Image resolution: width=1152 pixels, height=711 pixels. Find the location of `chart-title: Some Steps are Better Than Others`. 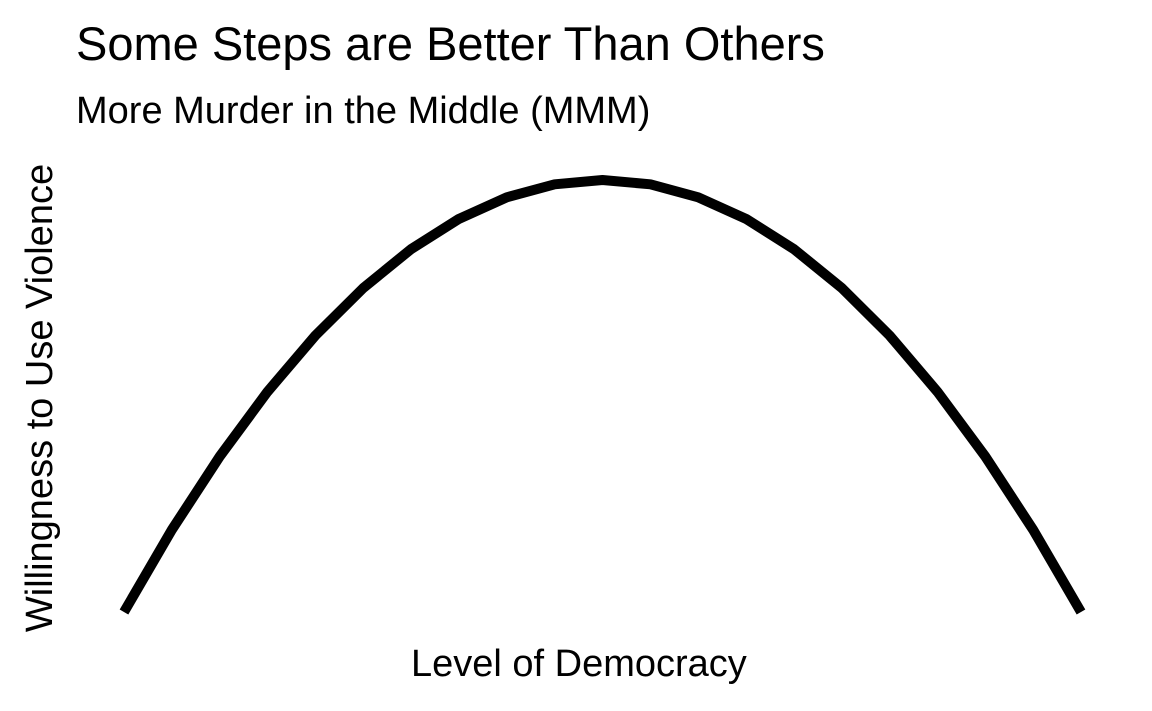

chart-title: Some Steps are Better Than Others is located at coordinates (450, 43).